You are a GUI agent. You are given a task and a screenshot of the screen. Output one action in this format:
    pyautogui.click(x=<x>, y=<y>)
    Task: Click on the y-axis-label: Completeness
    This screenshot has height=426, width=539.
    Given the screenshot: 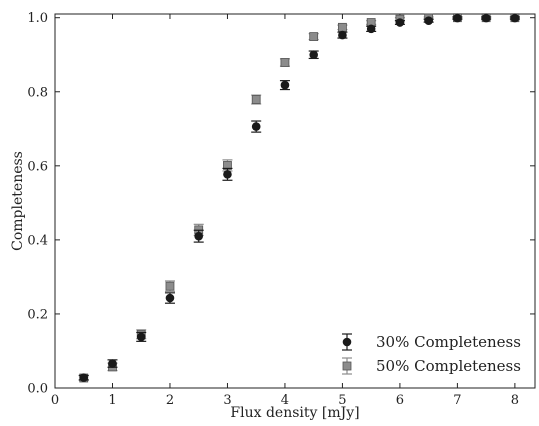 What is the action you would take?
    pyautogui.click(x=18, y=201)
    